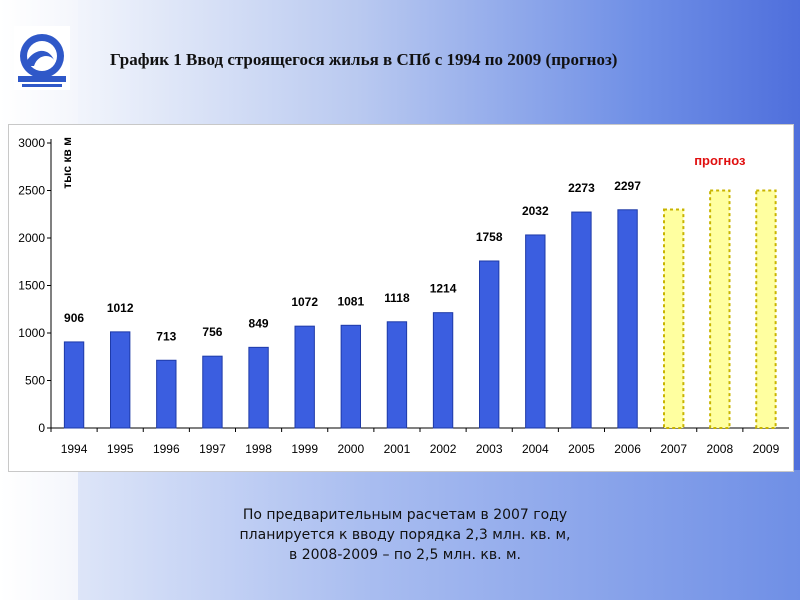 This screenshot has width=800, height=600. Describe the element at coordinates (350, 301) in the screenshot. I see `data-label: 1081` at that location.